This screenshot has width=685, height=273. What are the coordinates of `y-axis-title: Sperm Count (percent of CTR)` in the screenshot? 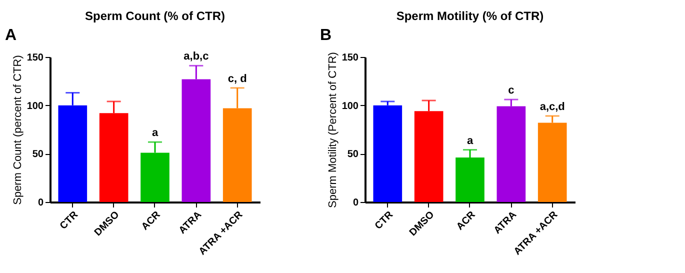 It's located at (18, 130).